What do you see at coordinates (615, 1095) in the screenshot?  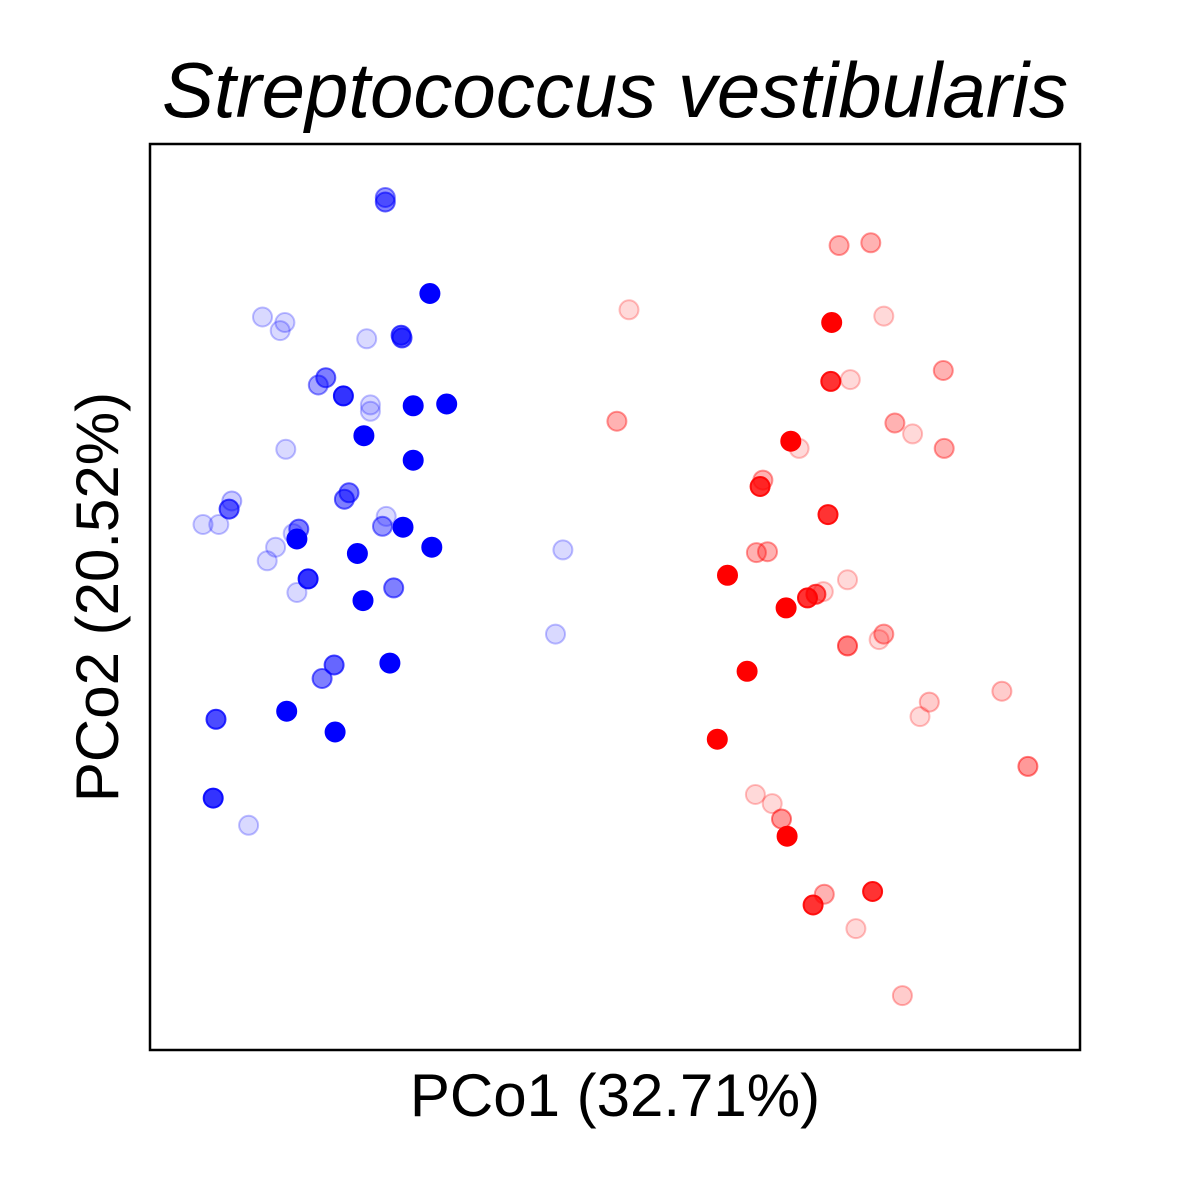 I see `x-axis-label: PCo1 (32.71%)` at bounding box center [615, 1095].